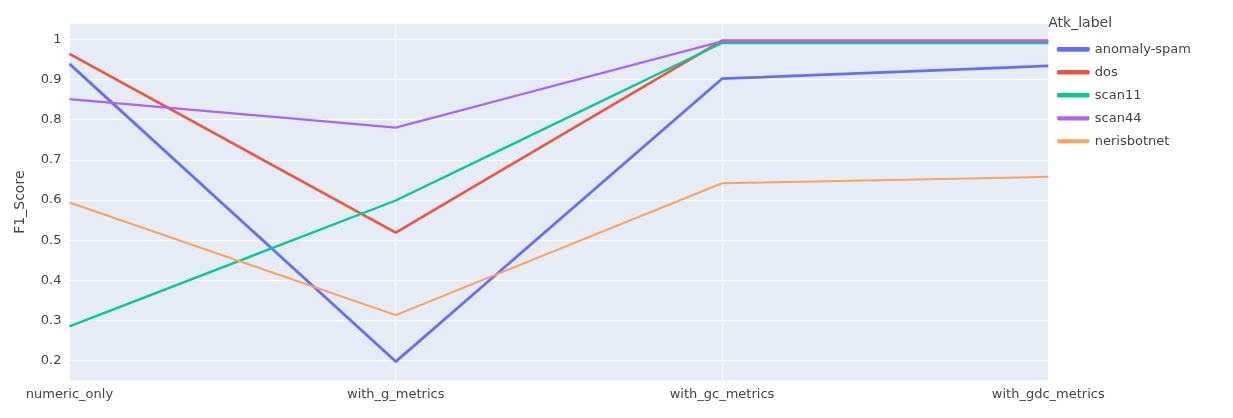 This screenshot has height=418, width=1233. I want to click on legend-title: Atk_label, so click(1080, 21).